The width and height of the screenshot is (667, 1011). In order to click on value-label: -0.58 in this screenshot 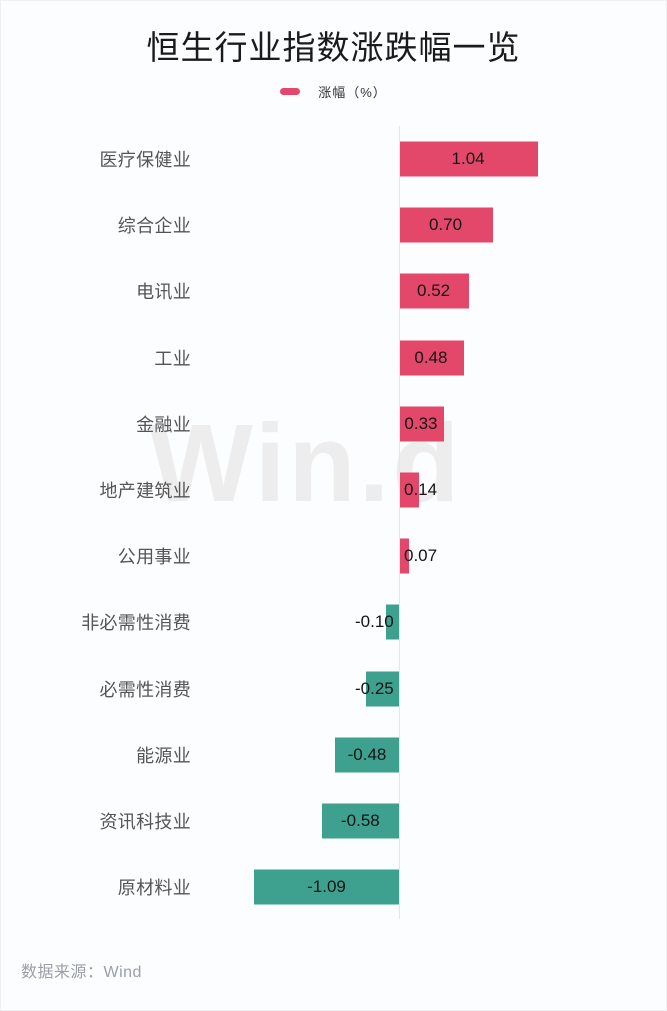, I will do `click(360, 820)`.